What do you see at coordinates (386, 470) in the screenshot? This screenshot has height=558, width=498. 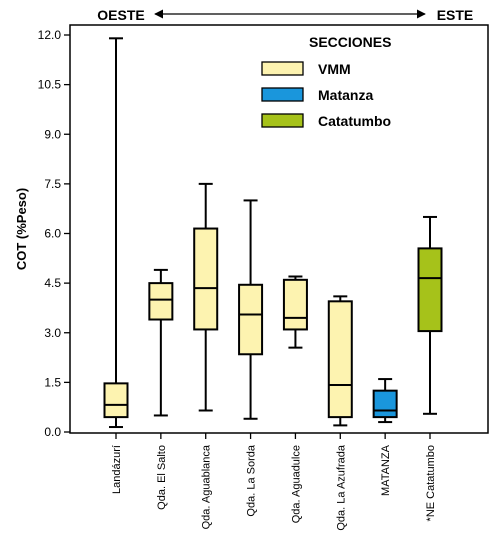 I see `x-tick-label: MATANZA` at bounding box center [386, 470].